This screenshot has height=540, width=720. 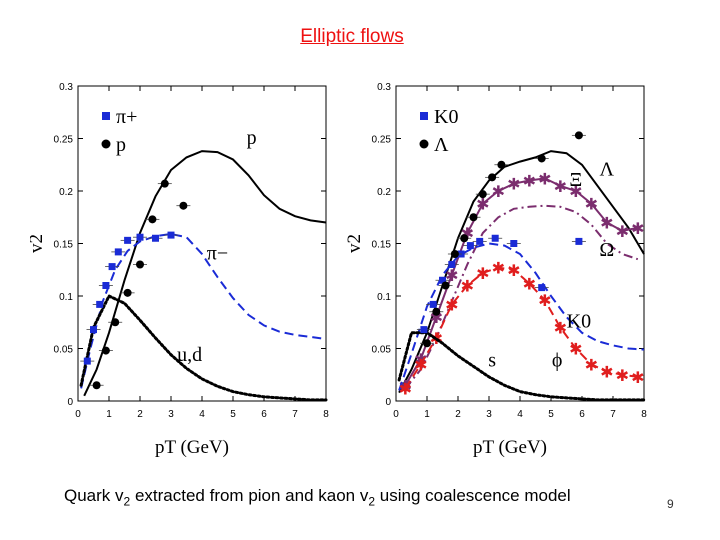 I want to click on y-tick-label: 0.2, so click(x=66, y=192).